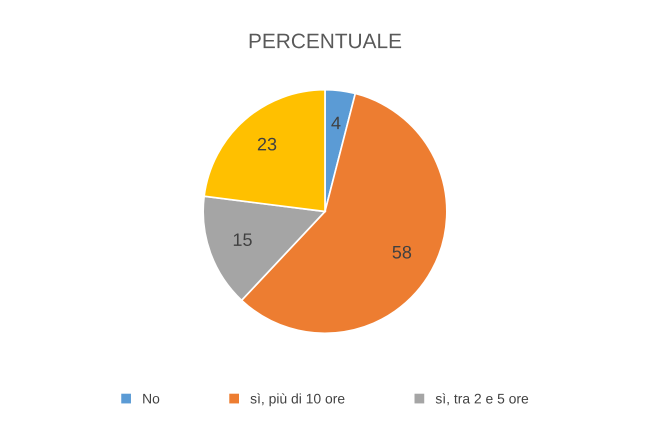  What do you see at coordinates (267, 144) in the screenshot?
I see `data-label: 23` at bounding box center [267, 144].